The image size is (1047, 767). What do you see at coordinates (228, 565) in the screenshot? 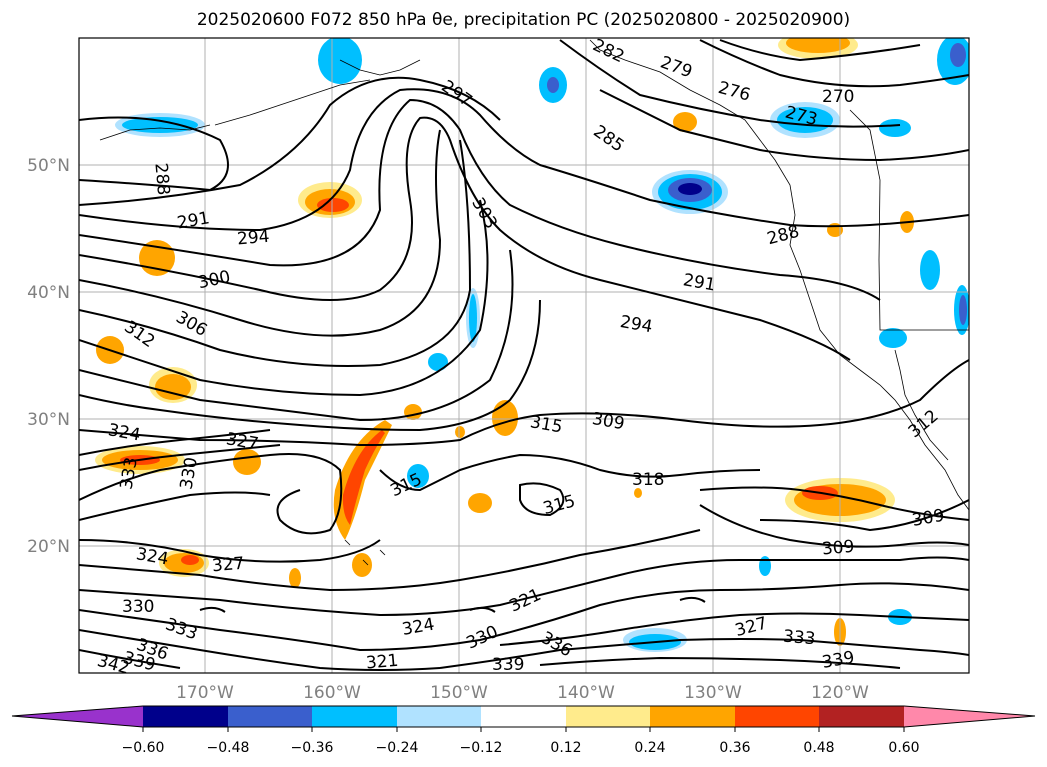
I see `contour-label: 327` at bounding box center [228, 565].